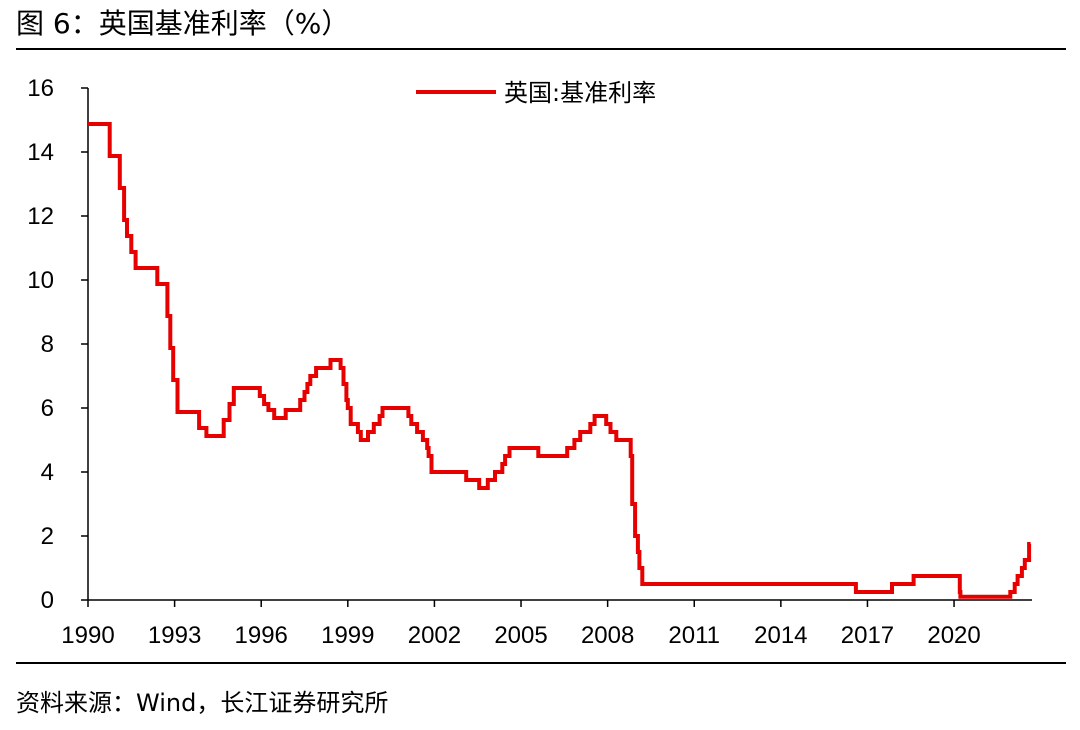 The width and height of the screenshot is (1080, 730). What do you see at coordinates (541, 663) in the screenshot?
I see `bottom-rule` at bounding box center [541, 663].